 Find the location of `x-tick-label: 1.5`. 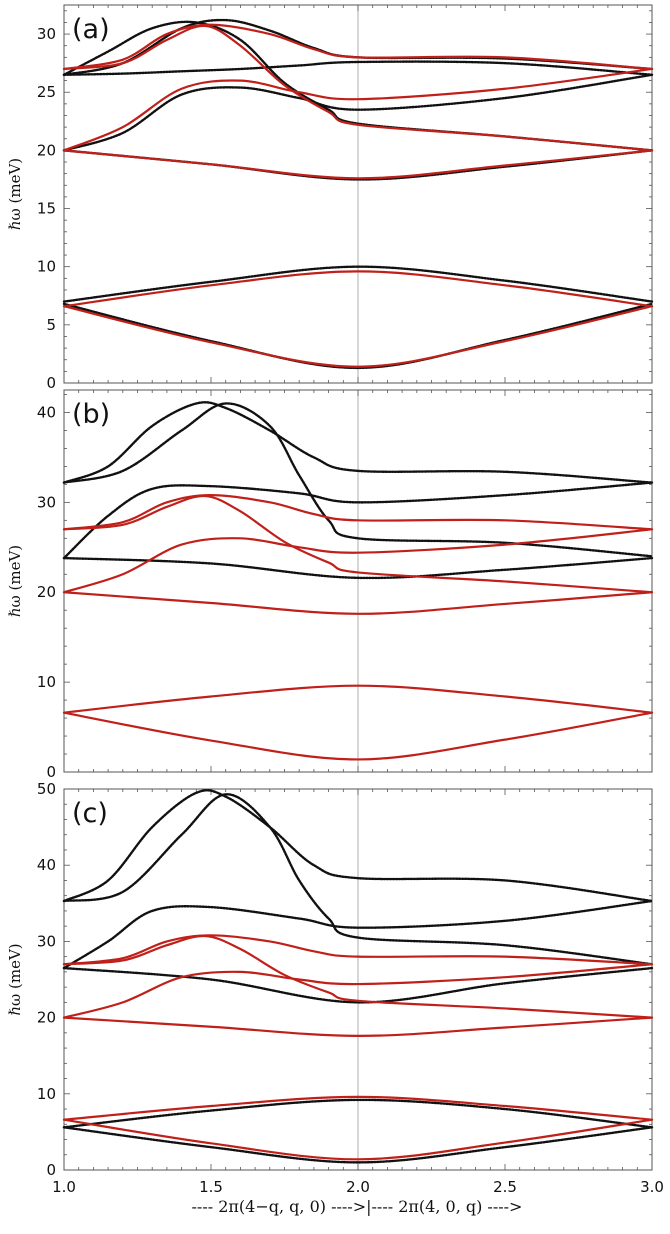

x-tick-label: 1.5 is located at coordinates (211, 1187).